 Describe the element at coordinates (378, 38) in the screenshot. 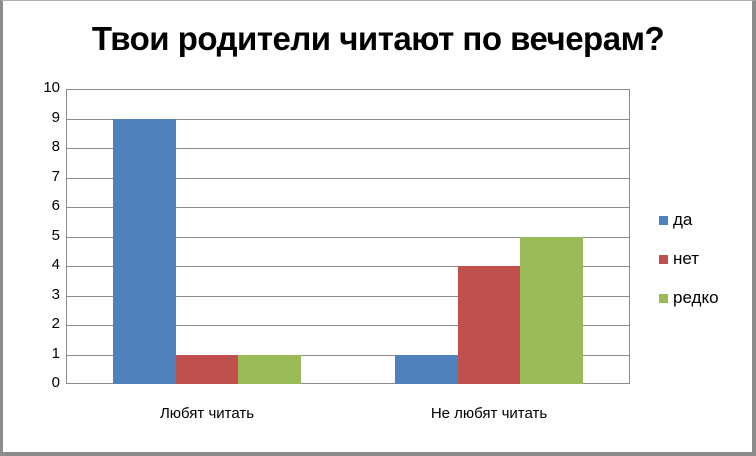

I see `chart-title: Твои родители читают по вечерам?` at that location.